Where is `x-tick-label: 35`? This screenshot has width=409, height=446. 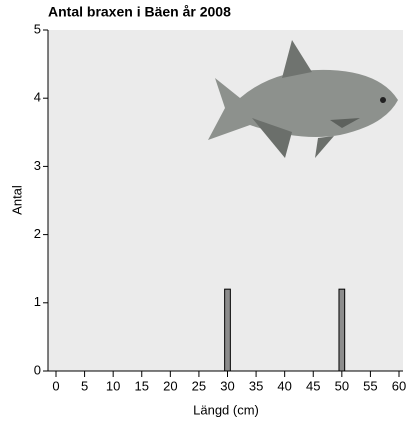
x-tick-label: 35 is located at coordinates (256, 385).